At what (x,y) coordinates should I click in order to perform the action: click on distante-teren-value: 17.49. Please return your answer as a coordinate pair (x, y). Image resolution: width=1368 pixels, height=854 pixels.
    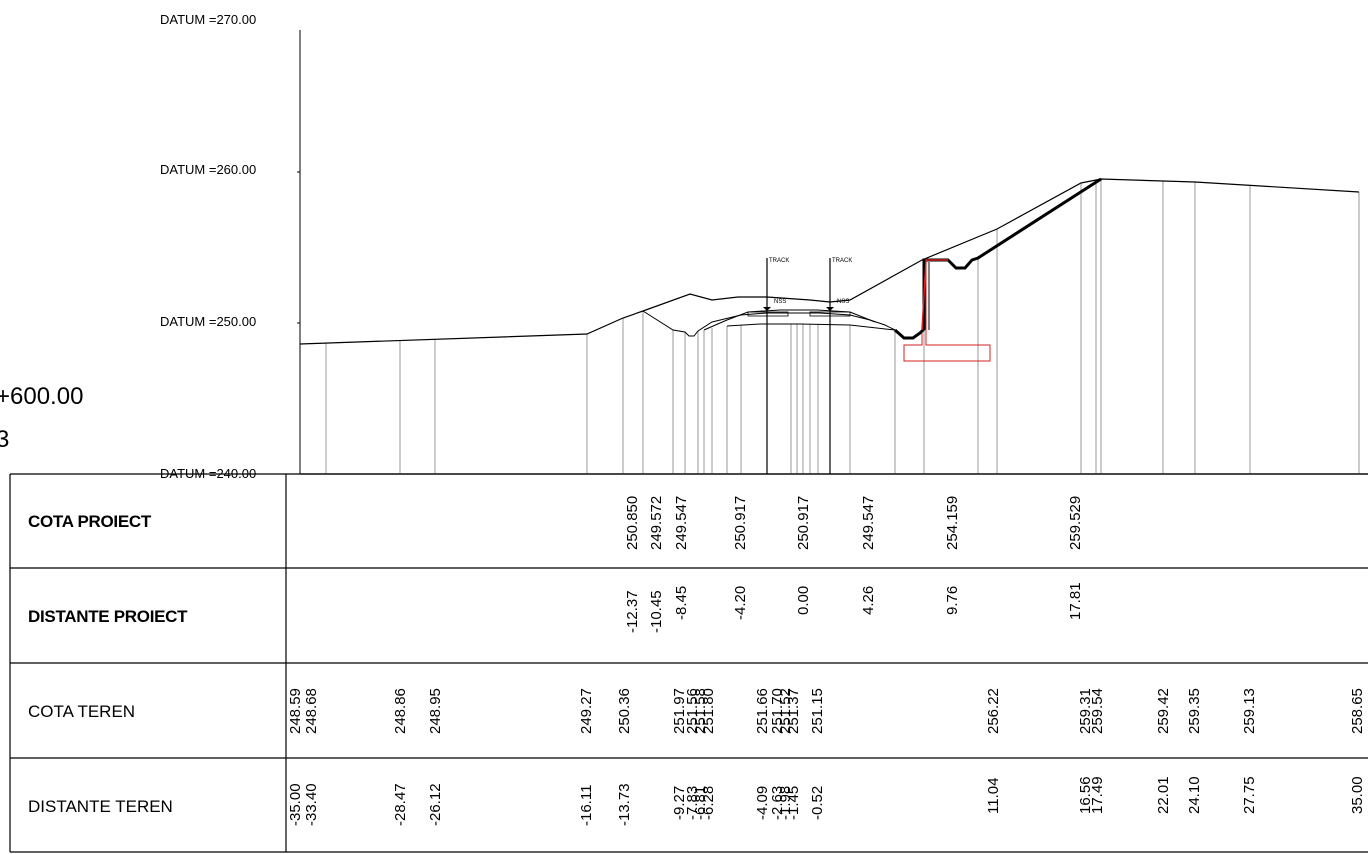
    Looking at the image, I should click on (1097, 795).